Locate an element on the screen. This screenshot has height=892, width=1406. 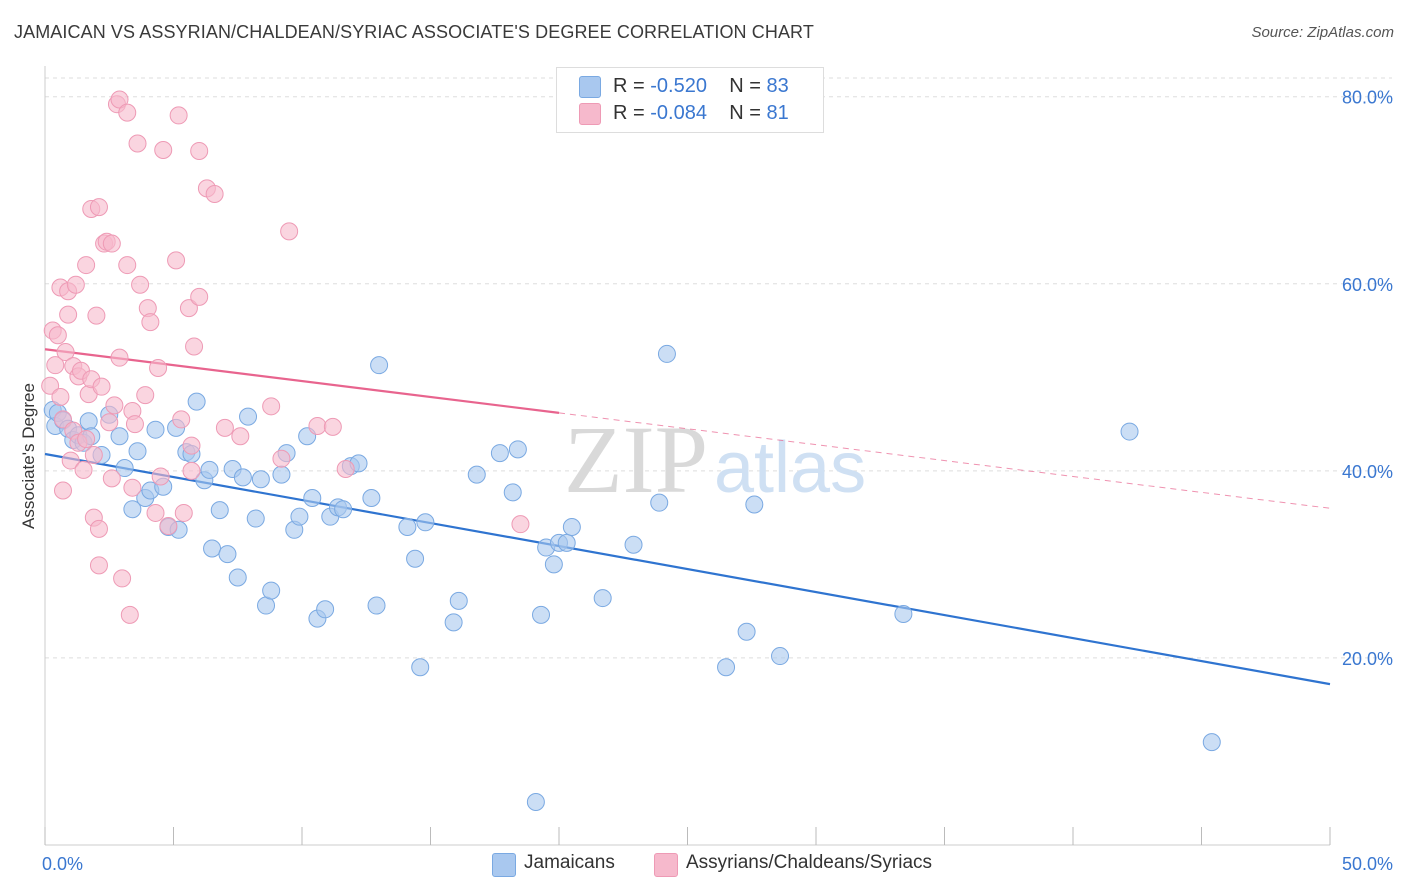
x-tick-label: 50.0% is located at coordinates (1367, 864).